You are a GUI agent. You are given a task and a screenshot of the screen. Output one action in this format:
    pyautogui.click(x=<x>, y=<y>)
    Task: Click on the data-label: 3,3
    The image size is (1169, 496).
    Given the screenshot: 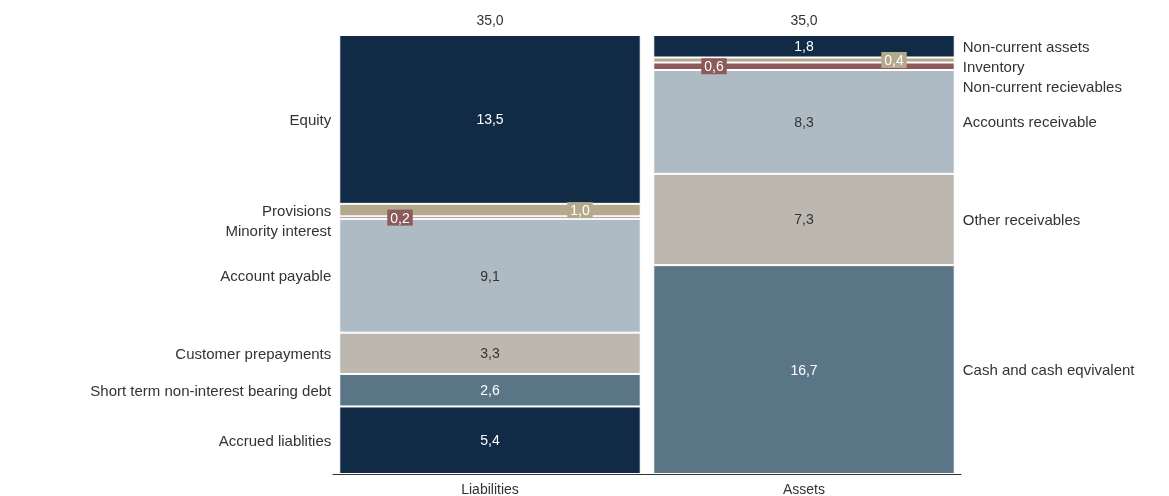 What is the action you would take?
    pyautogui.click(x=490, y=353)
    